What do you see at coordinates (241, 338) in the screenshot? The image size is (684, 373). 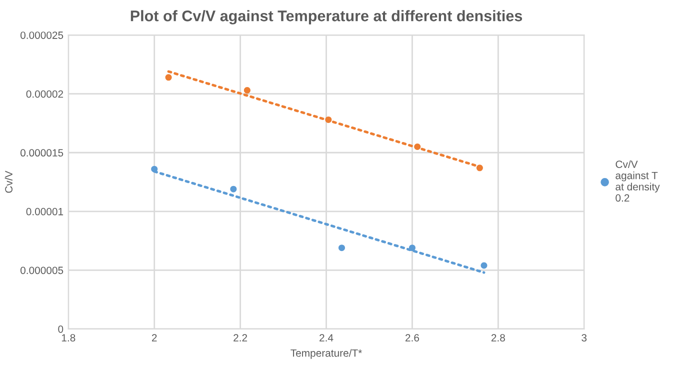 I see `x-tick-label: 2.2` at bounding box center [241, 338].